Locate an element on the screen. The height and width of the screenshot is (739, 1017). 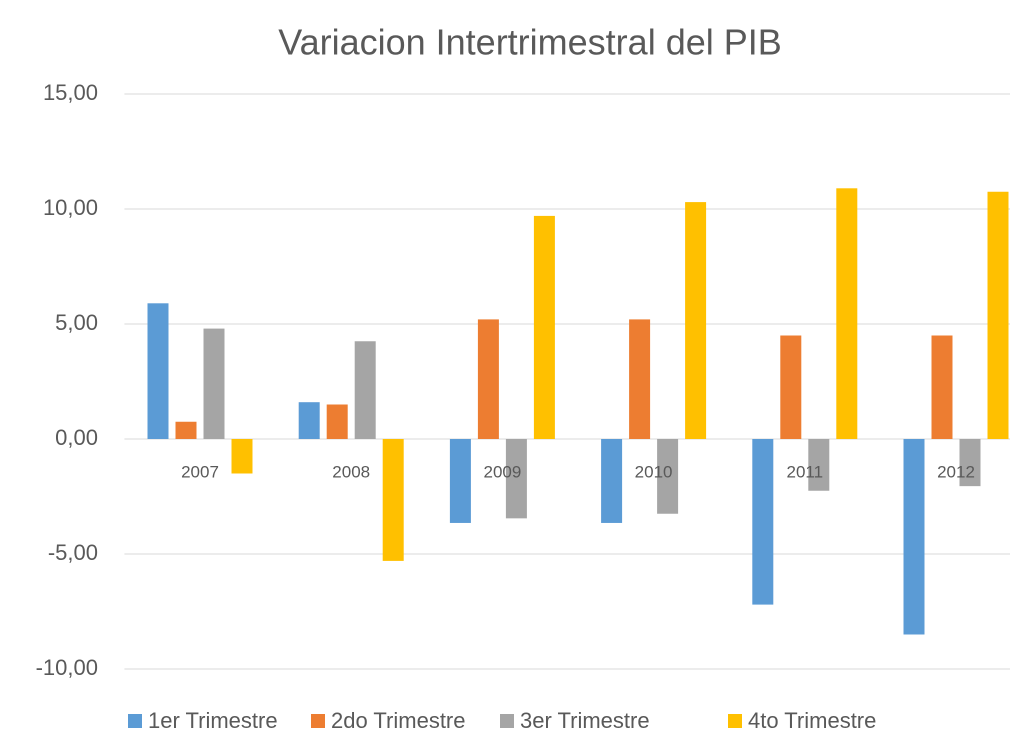
chart-title: Variacion Intertrimestral del PIB is located at coordinates (530, 42).